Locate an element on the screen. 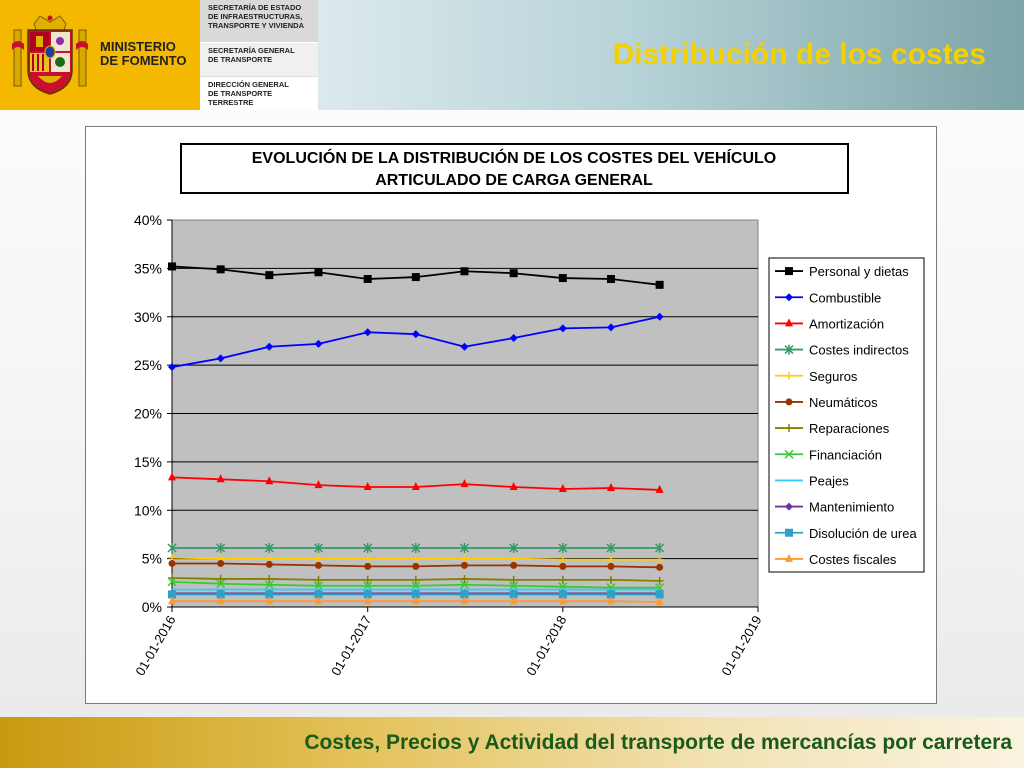 The height and width of the screenshot is (768, 1024). legend-label: Amortización is located at coordinates (846, 323).